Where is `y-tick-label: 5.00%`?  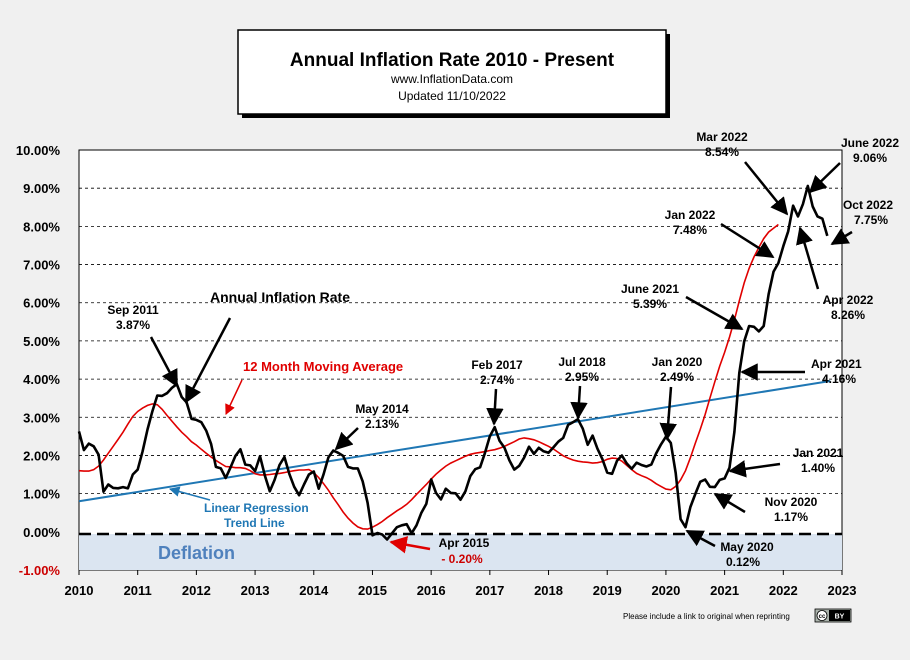
y-tick-label: 5.00% is located at coordinates (41, 341).